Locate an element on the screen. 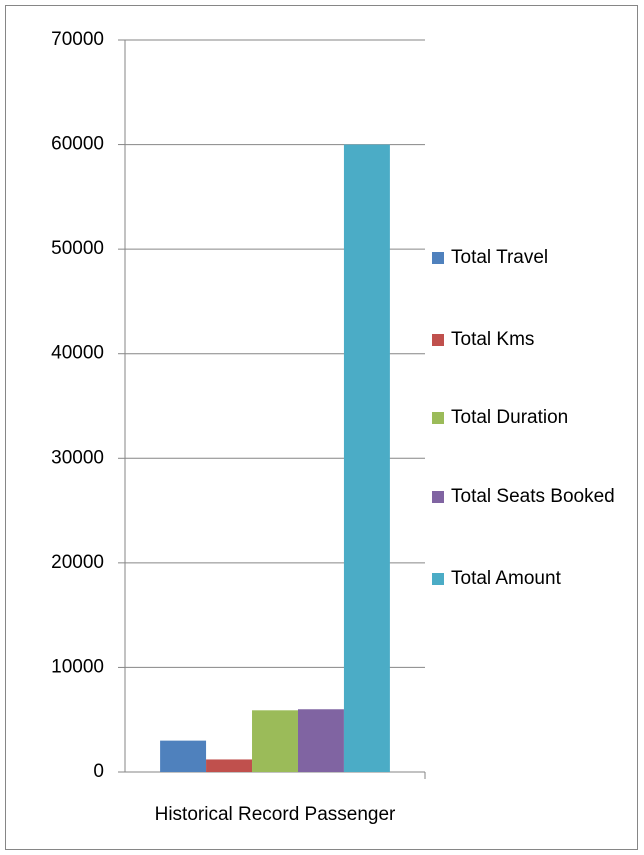  y-tick-label: 30000 is located at coordinates (77, 457).